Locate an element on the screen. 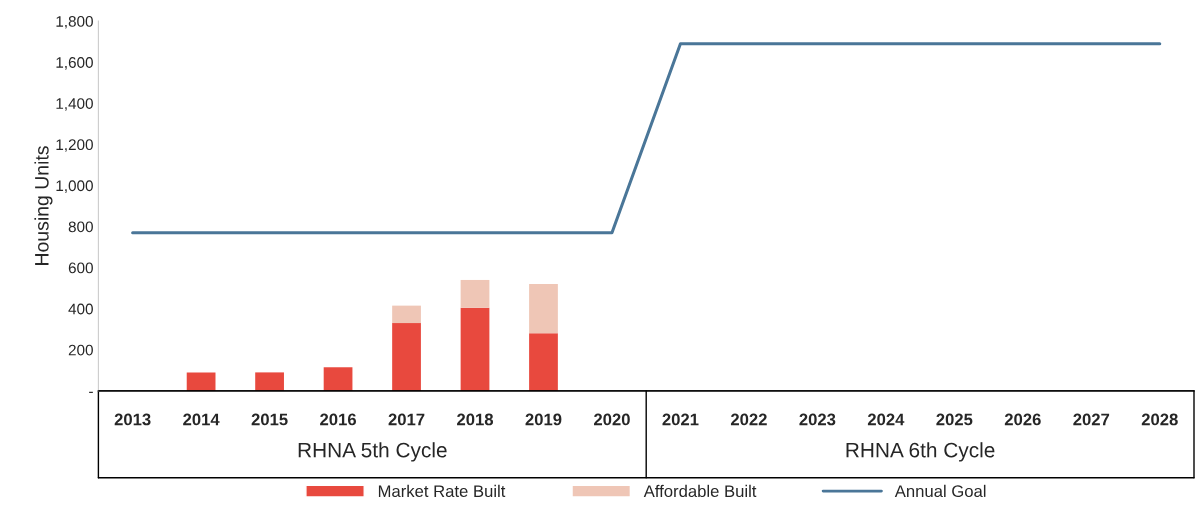 The width and height of the screenshot is (1200, 515). x-tick-label: 2015 is located at coordinates (269, 419).